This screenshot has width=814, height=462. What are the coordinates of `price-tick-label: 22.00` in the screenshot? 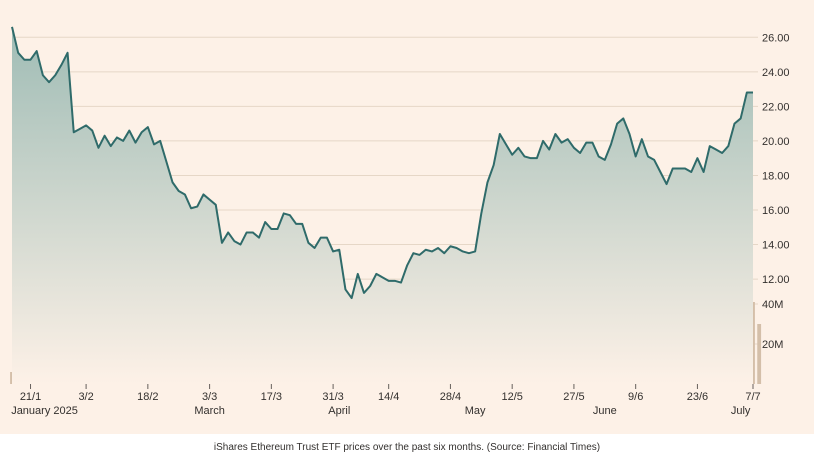 It's located at (776, 107).